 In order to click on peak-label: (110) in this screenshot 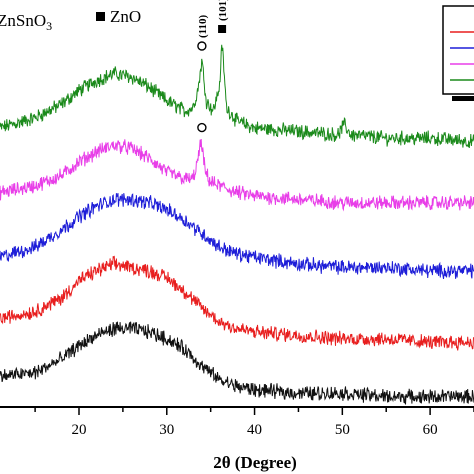, I will do `click(203, 26)`.